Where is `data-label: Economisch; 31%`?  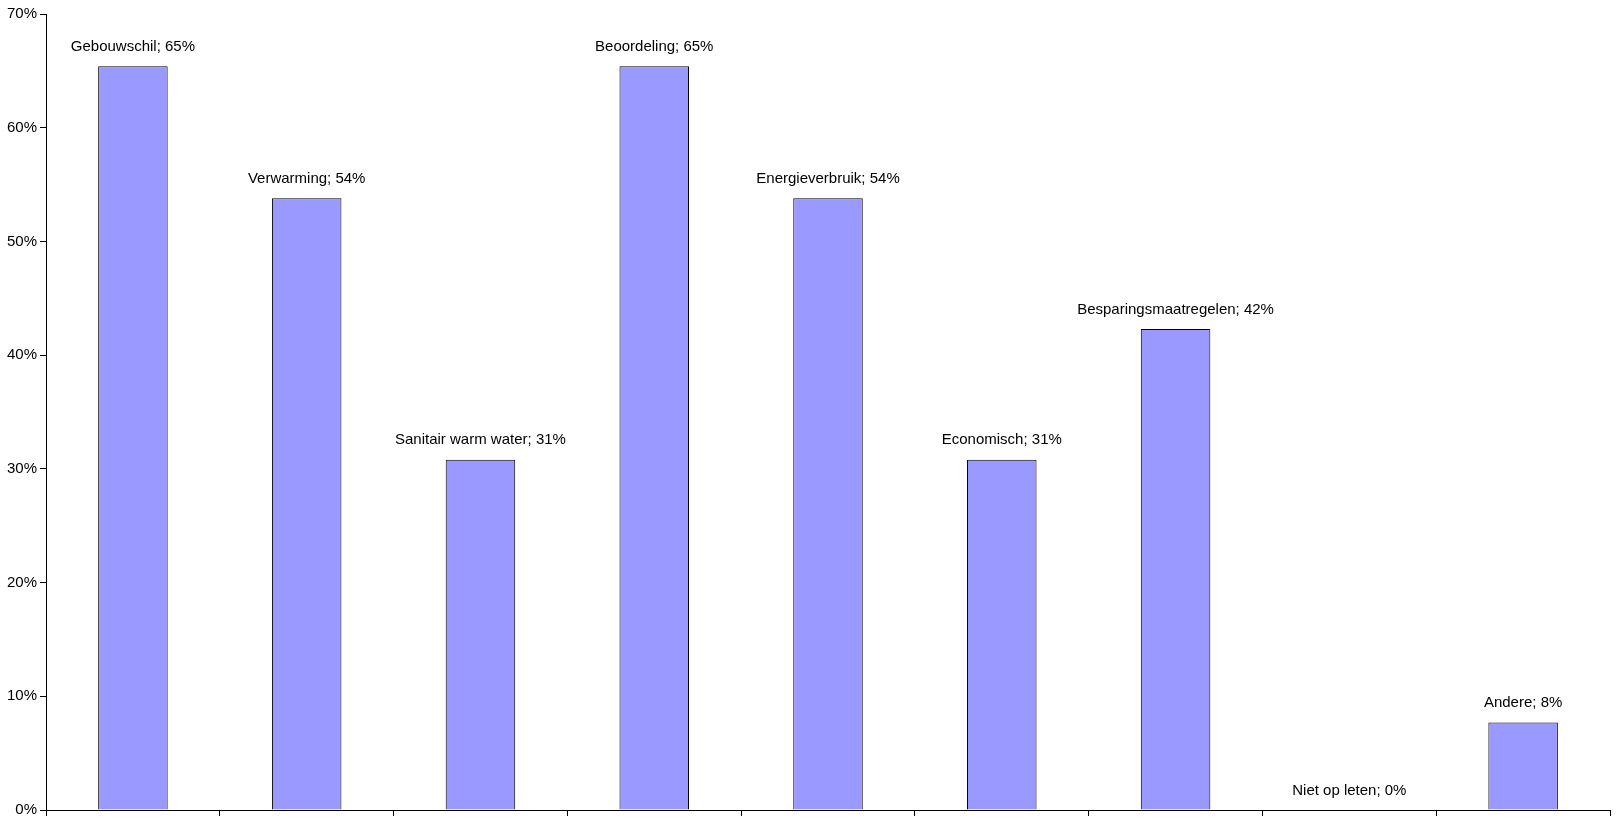
data-label: Economisch; 31% is located at coordinates (1001, 439).